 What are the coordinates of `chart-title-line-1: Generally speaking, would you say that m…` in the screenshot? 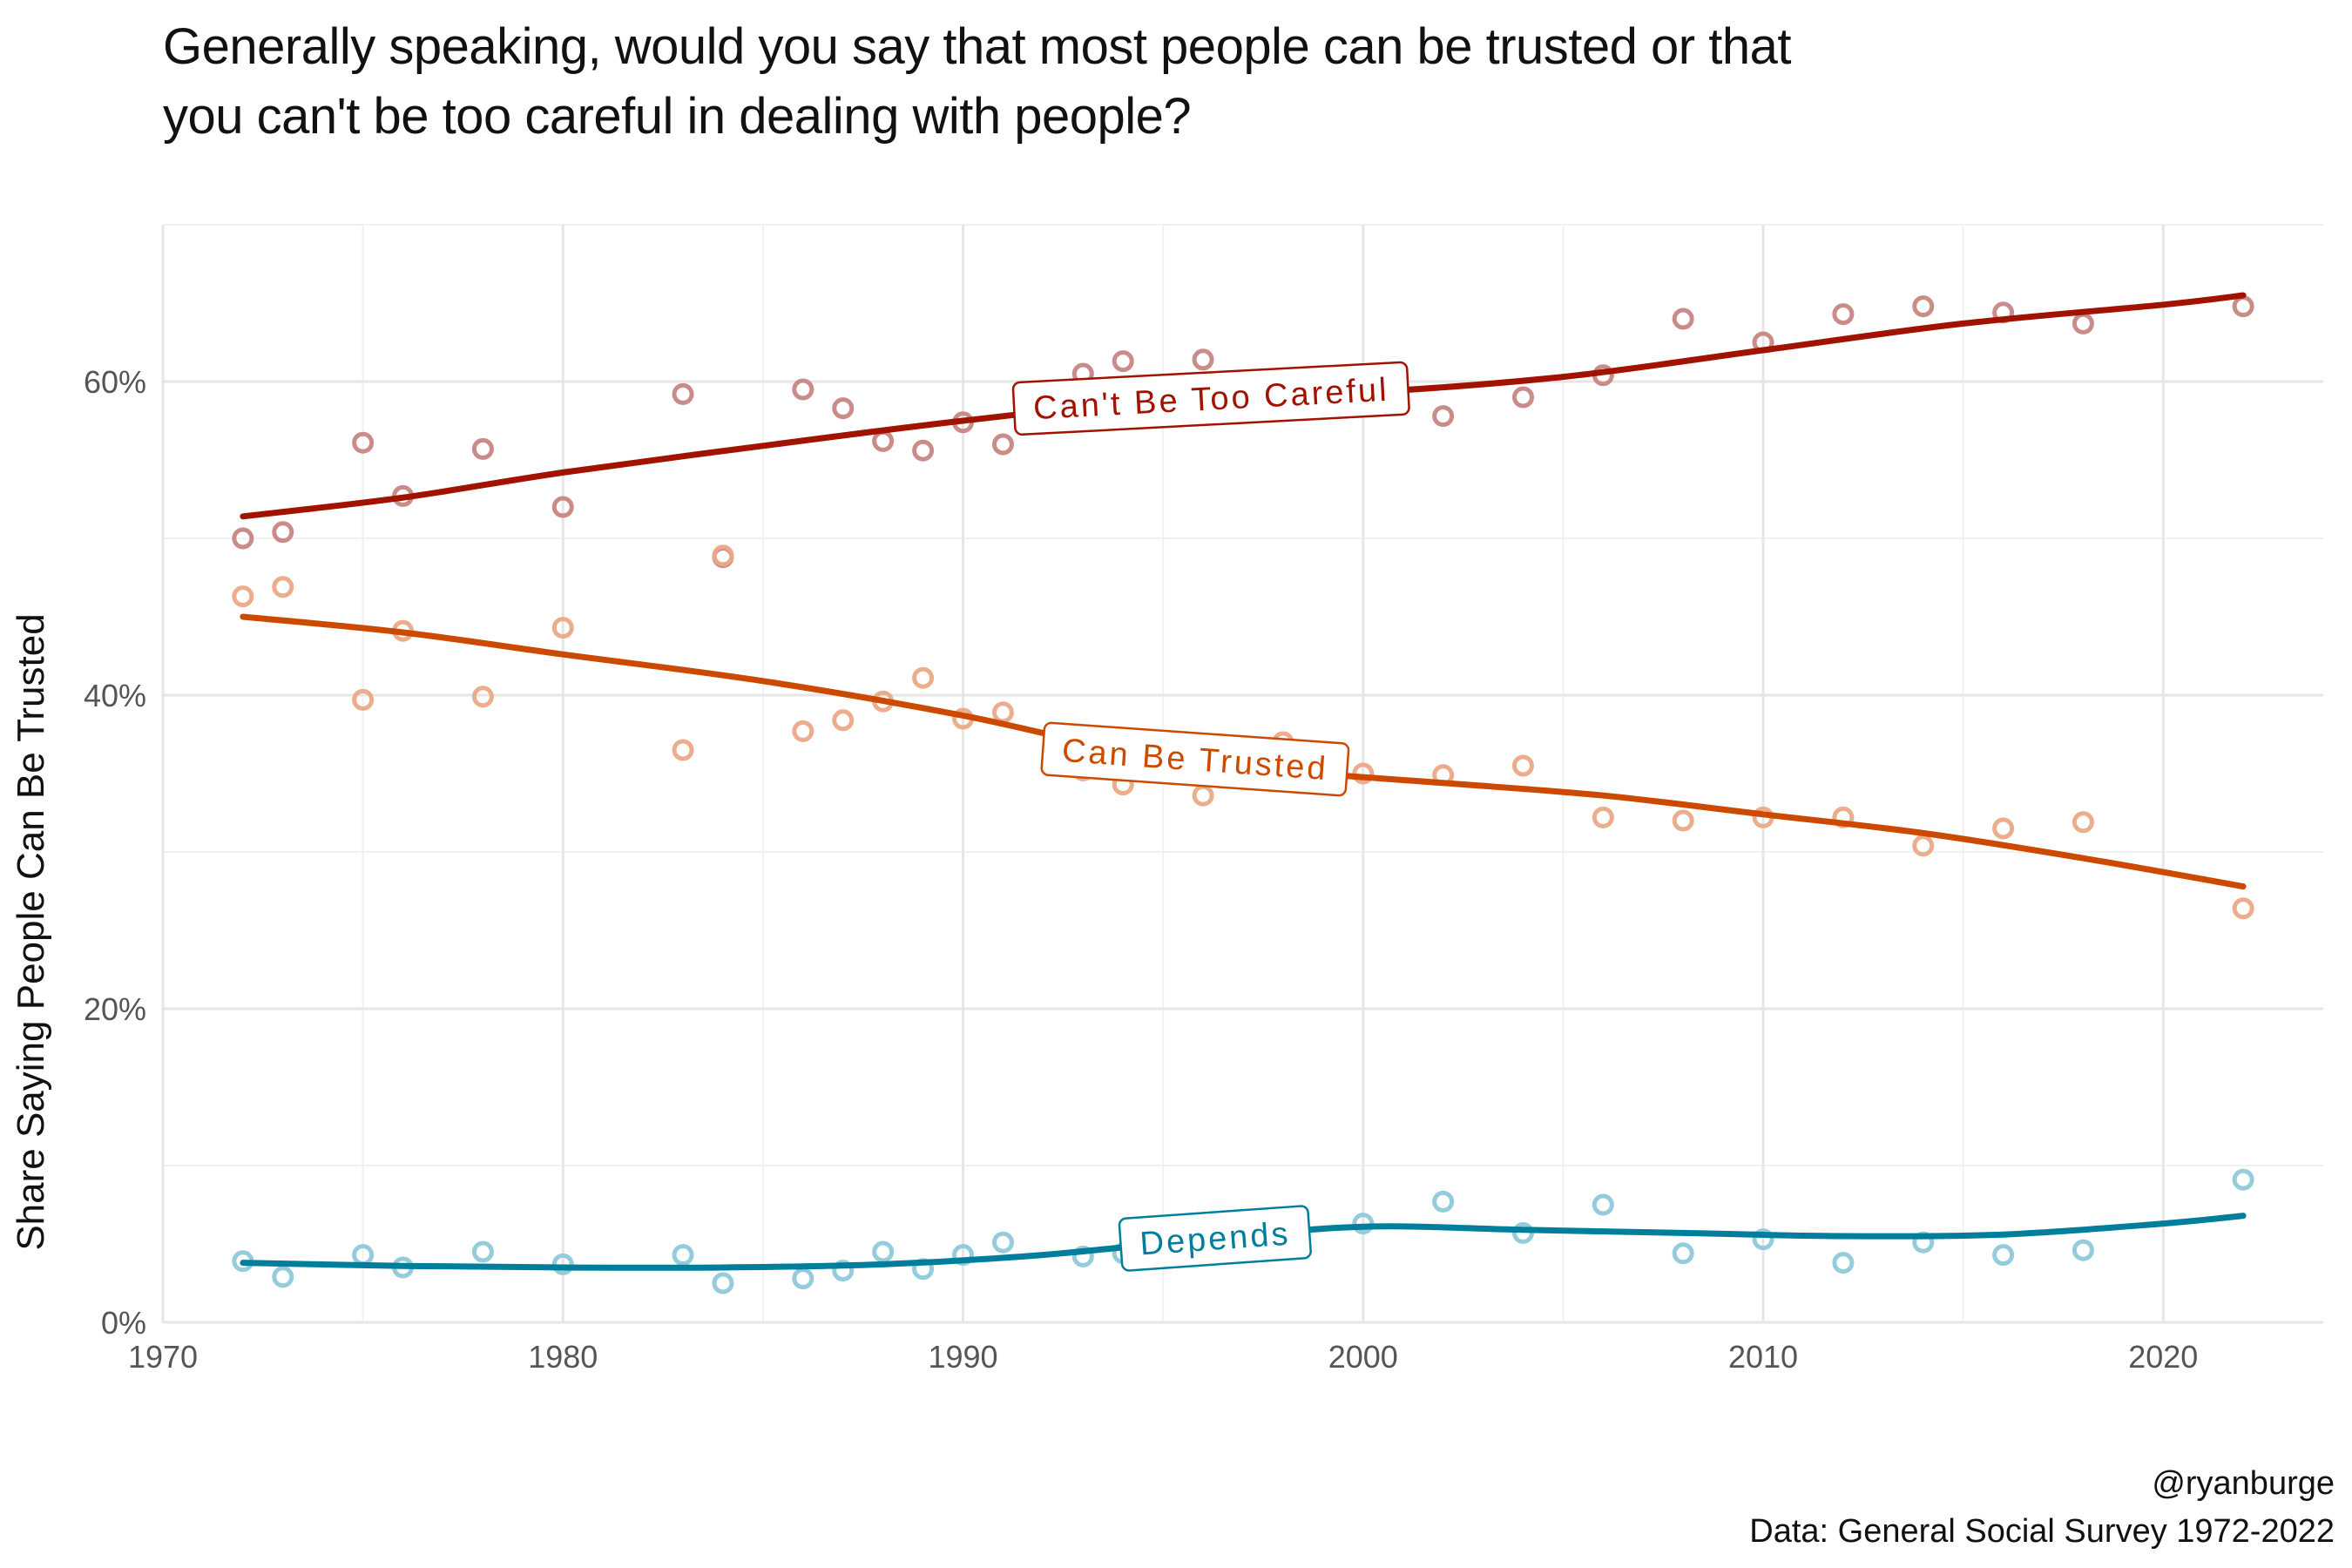 It's located at (977, 46).